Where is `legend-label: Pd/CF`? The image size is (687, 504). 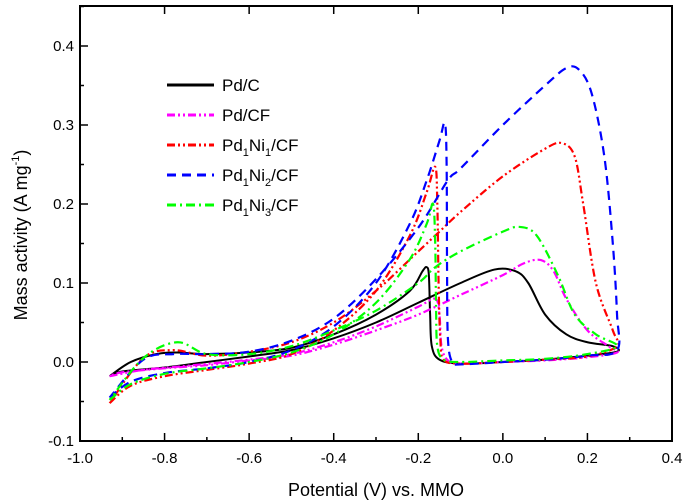 legend-label: Pd/CF is located at coordinates (246, 115).